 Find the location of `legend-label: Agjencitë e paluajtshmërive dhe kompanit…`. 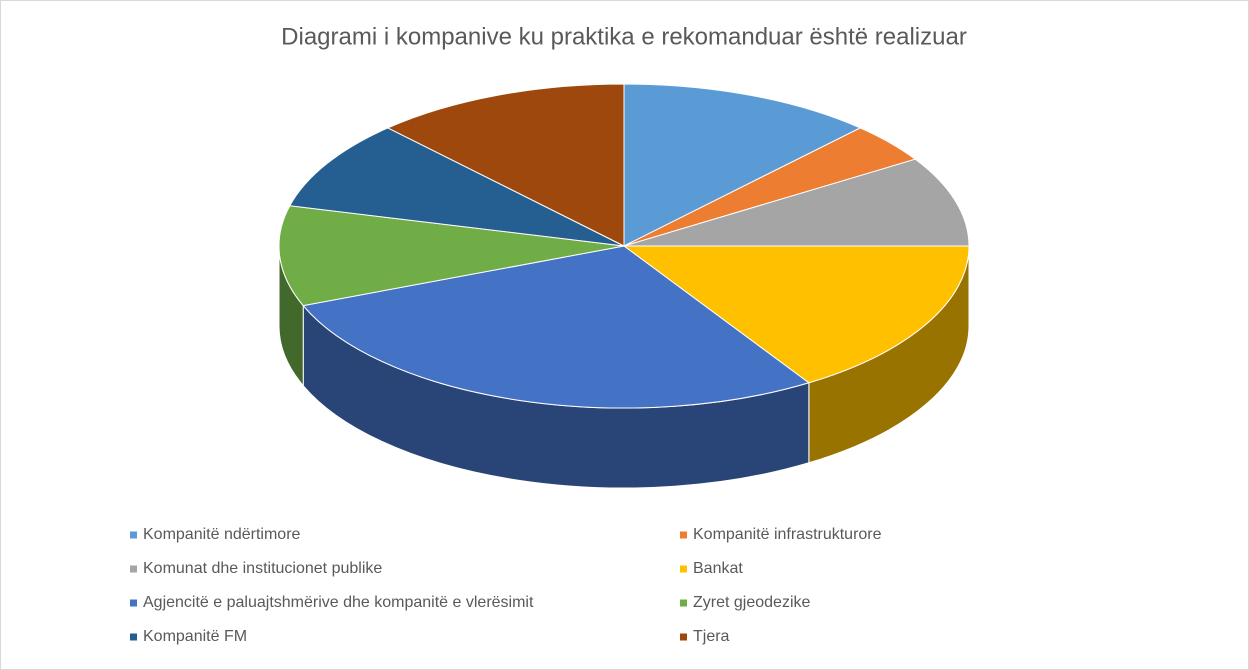

legend-label: Agjencitë e paluajtshmërive dhe kompanit… is located at coordinates (338, 602).